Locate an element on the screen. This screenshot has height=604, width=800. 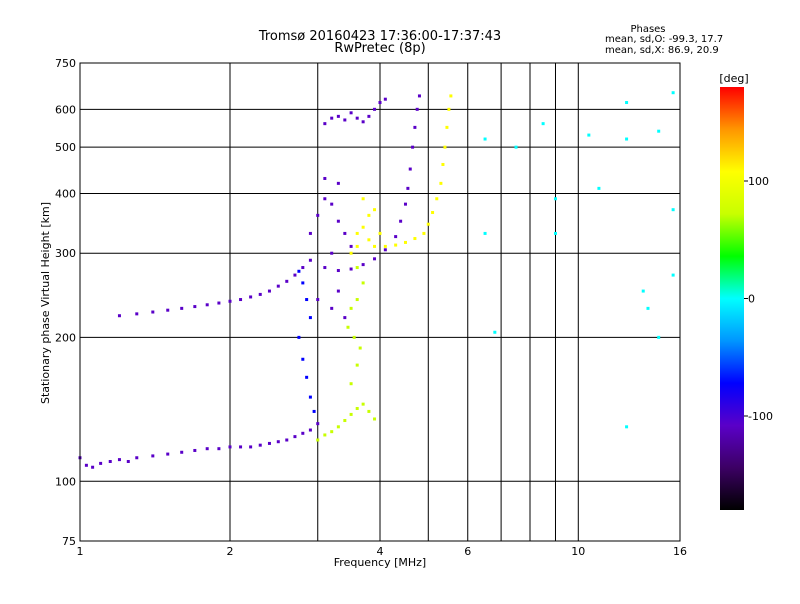
phases-mean-x: mean, sd,X: 86.9, 20.9 is located at coordinates (662, 50).